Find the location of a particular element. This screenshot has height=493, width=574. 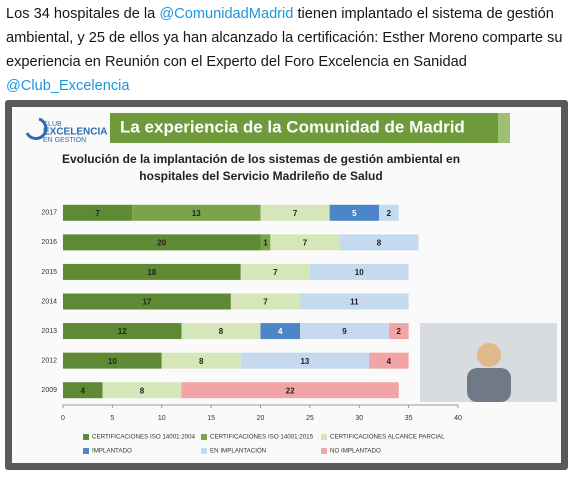

header-bar is located at coordinates (304, 128).